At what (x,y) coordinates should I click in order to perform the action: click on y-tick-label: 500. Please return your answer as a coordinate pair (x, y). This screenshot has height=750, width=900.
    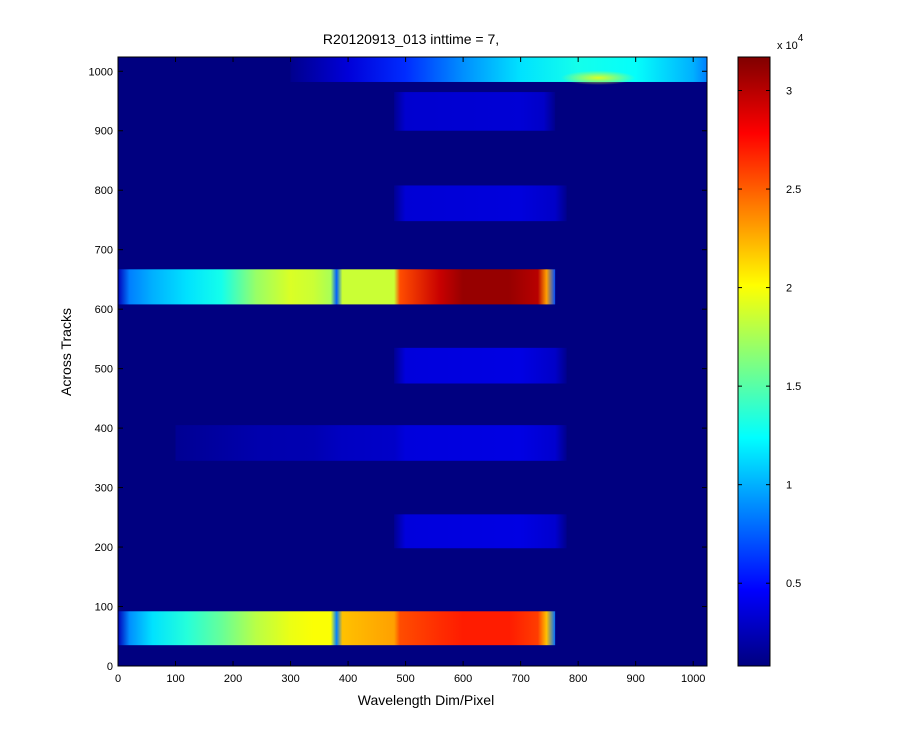
    Looking at the image, I should click on (104, 370).